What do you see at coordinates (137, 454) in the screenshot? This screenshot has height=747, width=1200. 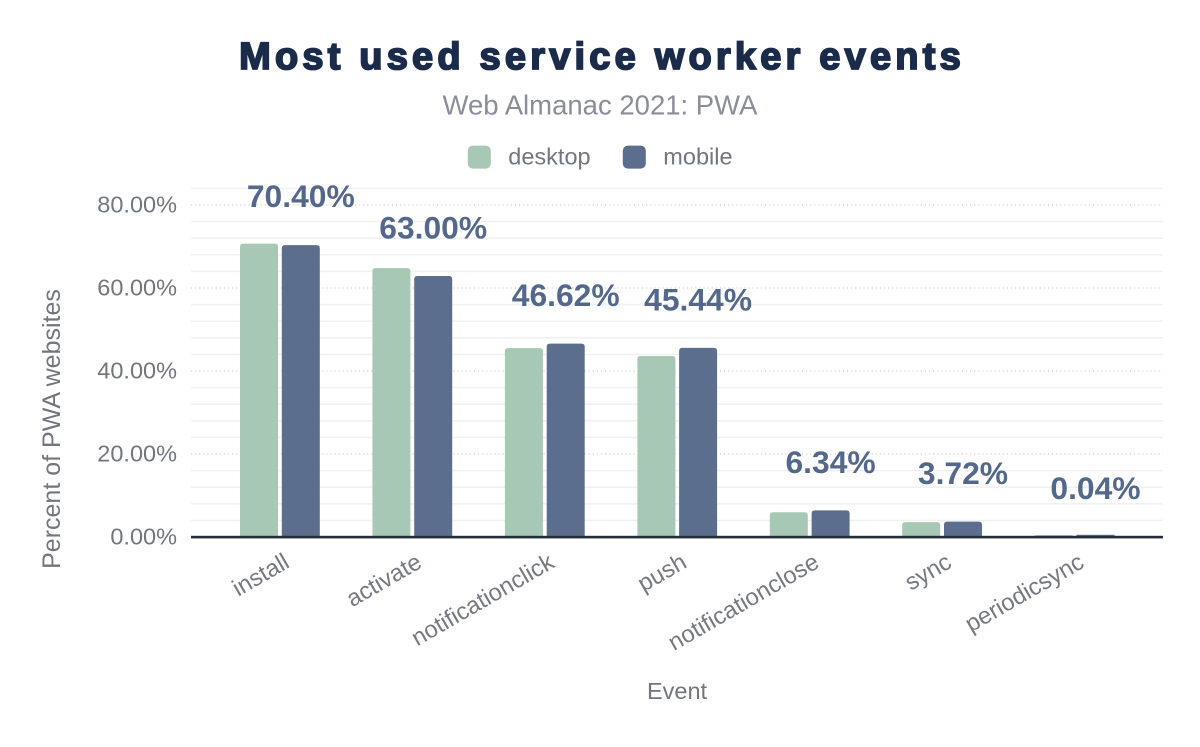 I see `svg-text: 20.00%` at bounding box center [137, 454].